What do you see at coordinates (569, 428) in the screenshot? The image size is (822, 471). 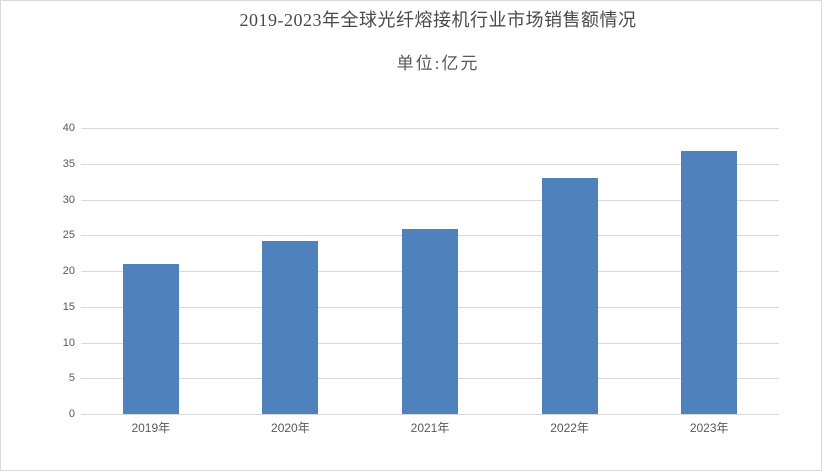 I see `x-tick-label: 2022年` at bounding box center [569, 428].